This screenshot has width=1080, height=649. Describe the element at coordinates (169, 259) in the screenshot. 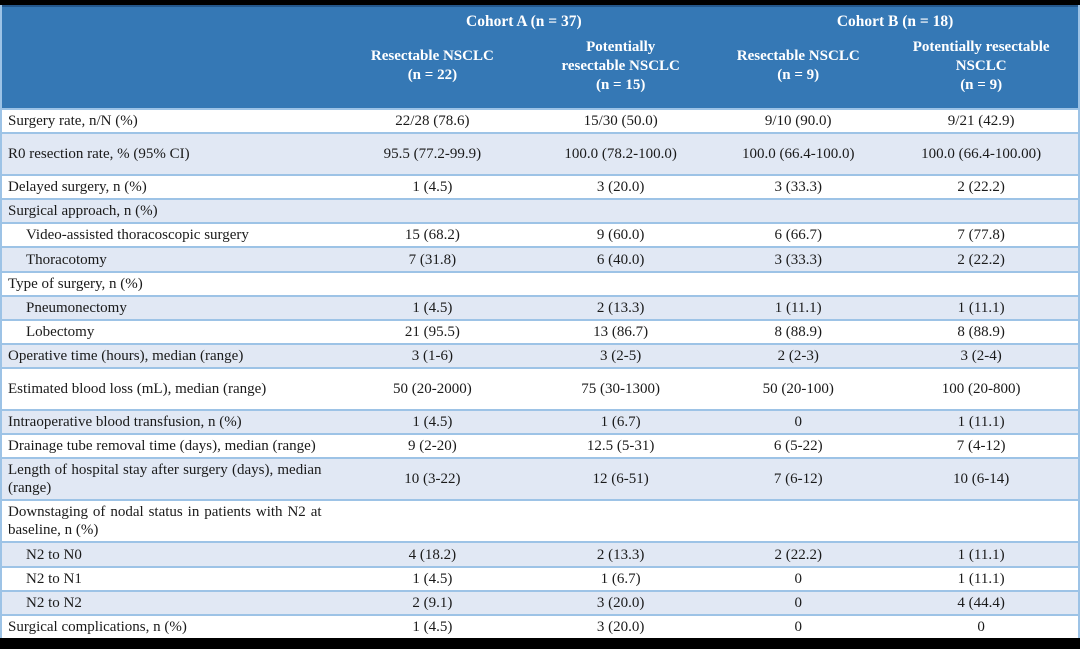

I see `row-label: Thoracotomy` at that location.